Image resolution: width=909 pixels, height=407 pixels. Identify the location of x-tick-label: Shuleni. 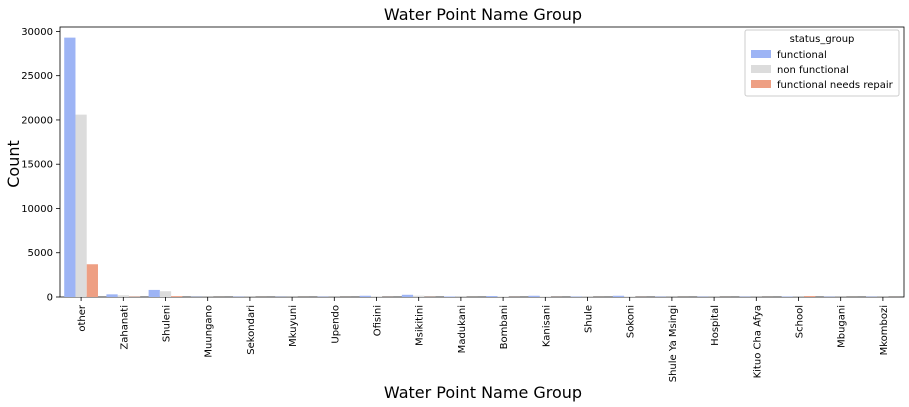
(167, 323).